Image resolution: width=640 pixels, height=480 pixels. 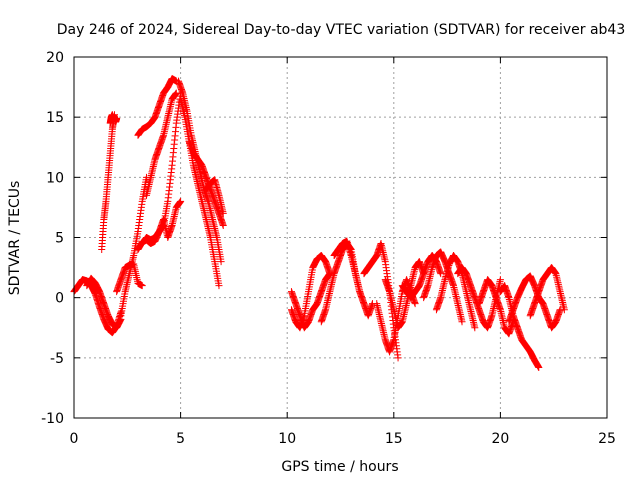 I want to click on y-tick-label: 10, so click(x=55, y=178).